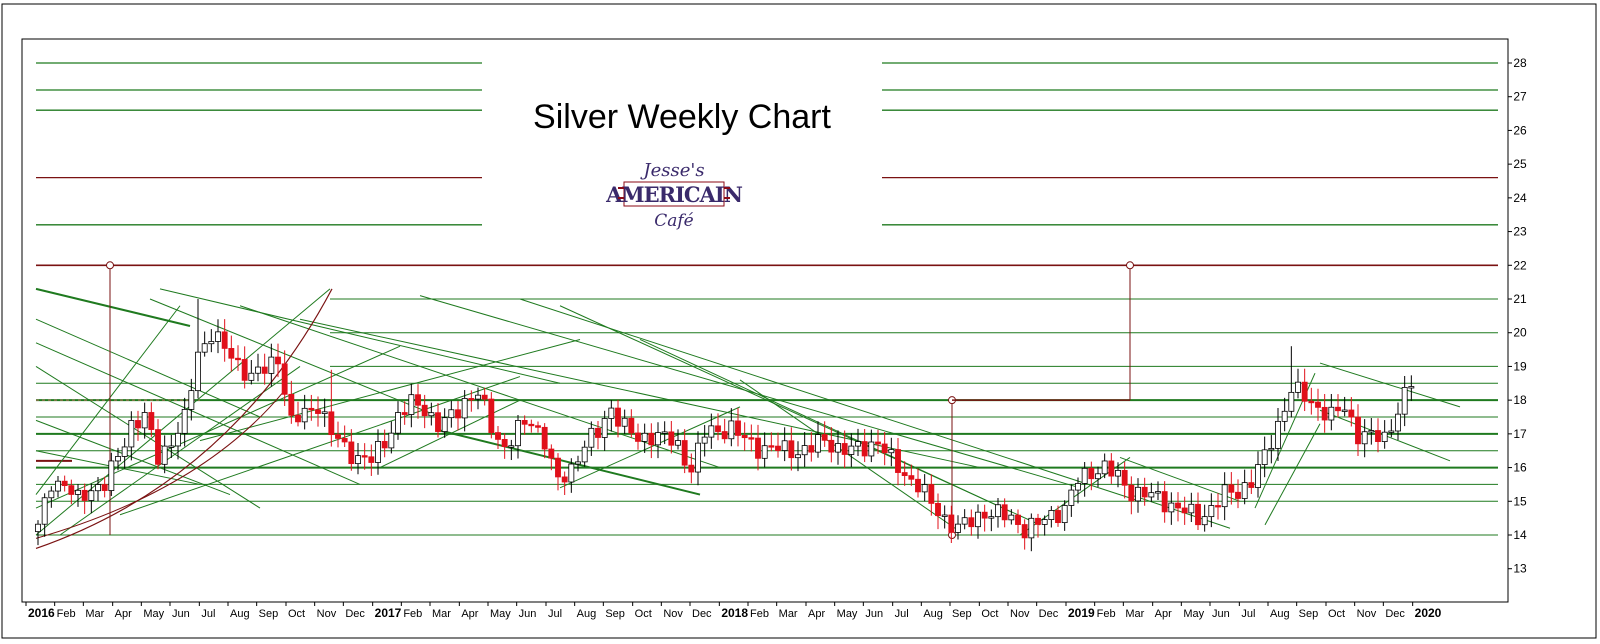  I want to click on x-tick-label: Sep, so click(1309, 614).